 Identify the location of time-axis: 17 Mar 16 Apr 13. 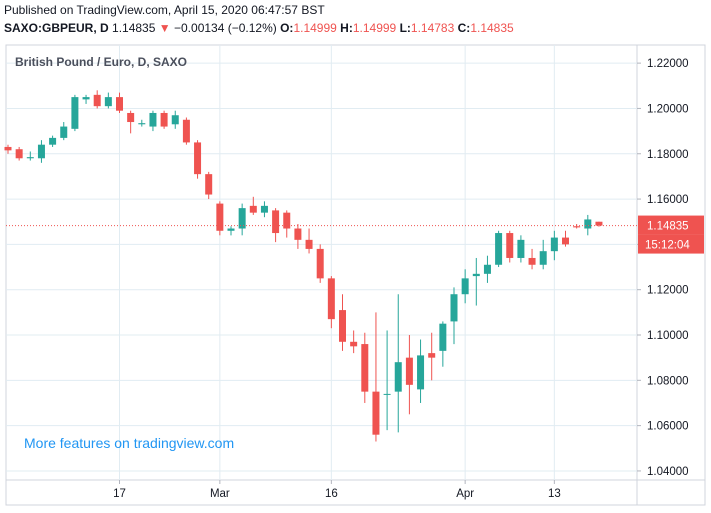
(337, 490).